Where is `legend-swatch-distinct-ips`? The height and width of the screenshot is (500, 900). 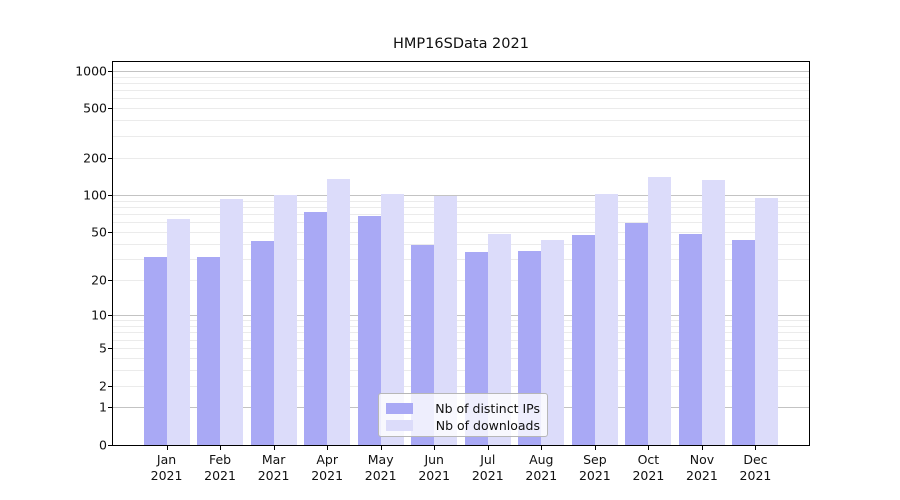 legend-swatch-distinct-ips is located at coordinates (399, 408).